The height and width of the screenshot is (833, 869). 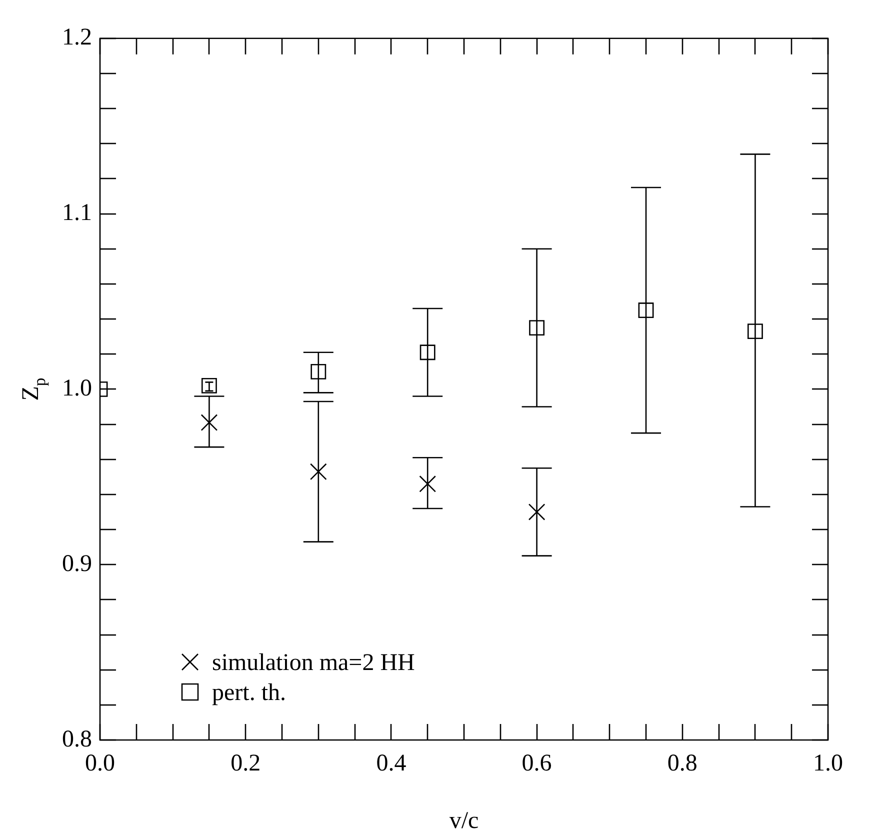 I want to click on y-axis-title: Zp, so click(x=34, y=389).